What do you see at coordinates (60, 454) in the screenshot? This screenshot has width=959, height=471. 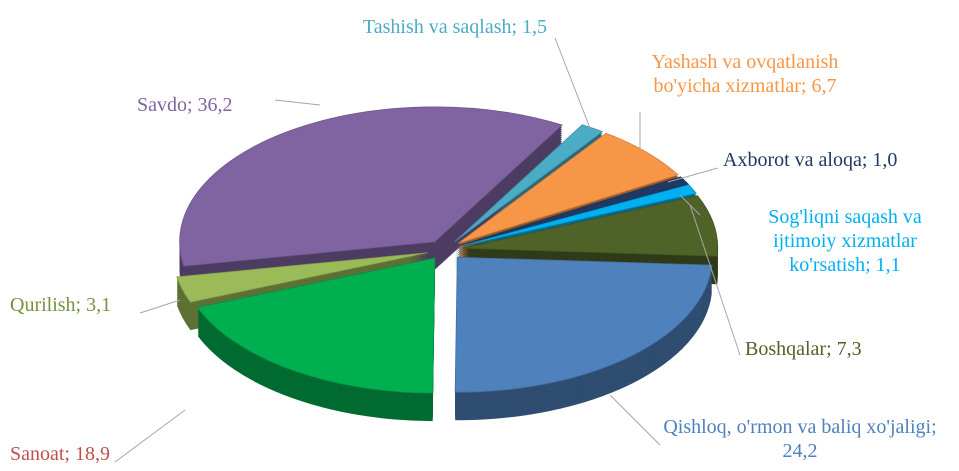 I see `data-label: Sanoat; 18,9` at bounding box center [60, 454].